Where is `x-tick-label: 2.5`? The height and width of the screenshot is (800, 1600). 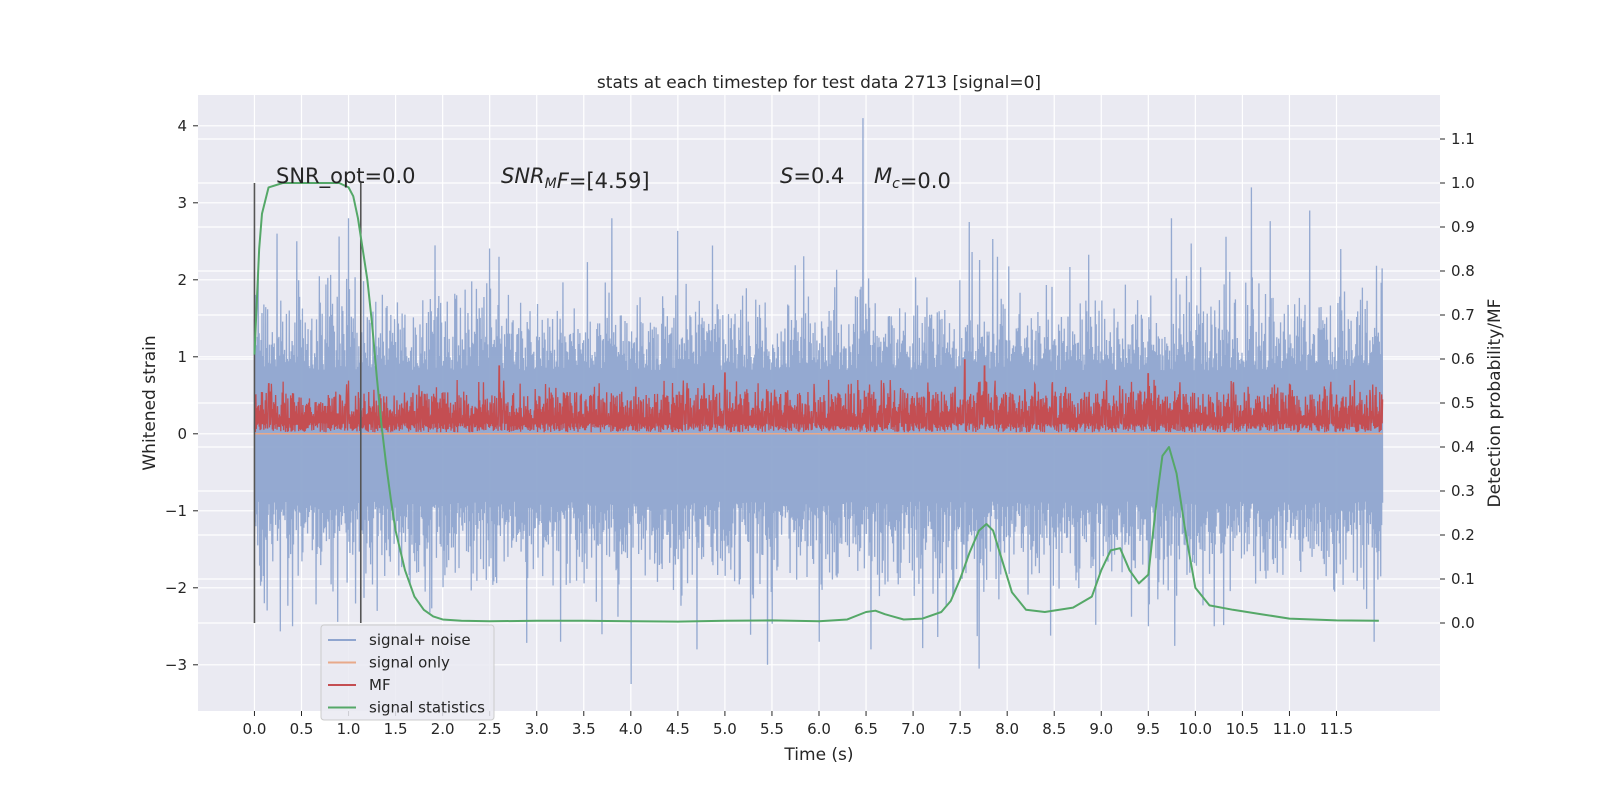 x-tick-label: 2.5 is located at coordinates (490, 729).